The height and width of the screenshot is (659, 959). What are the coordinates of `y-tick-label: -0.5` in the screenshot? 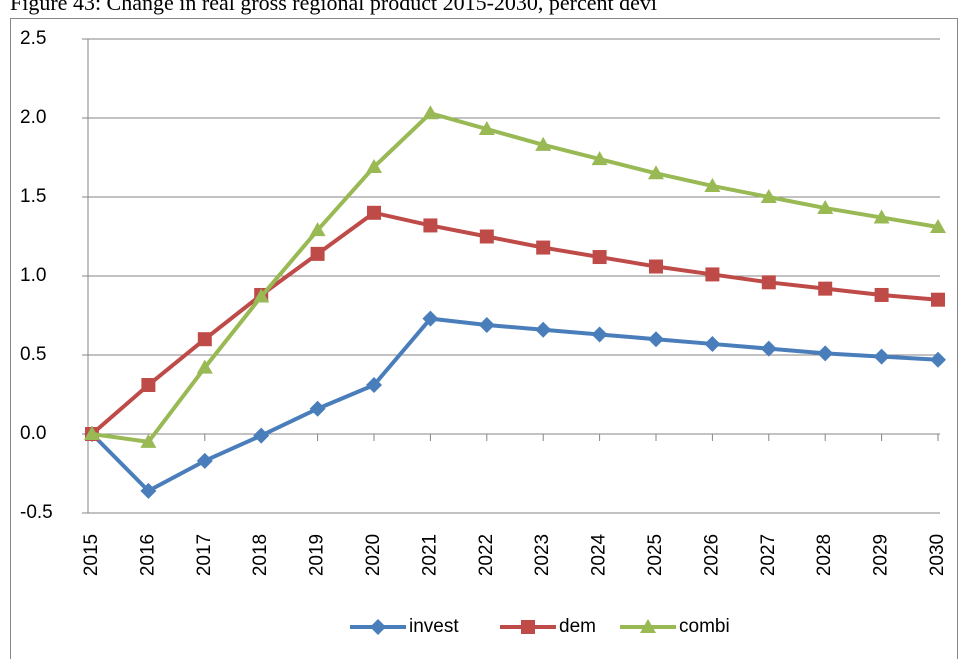 It's located at (36, 512).